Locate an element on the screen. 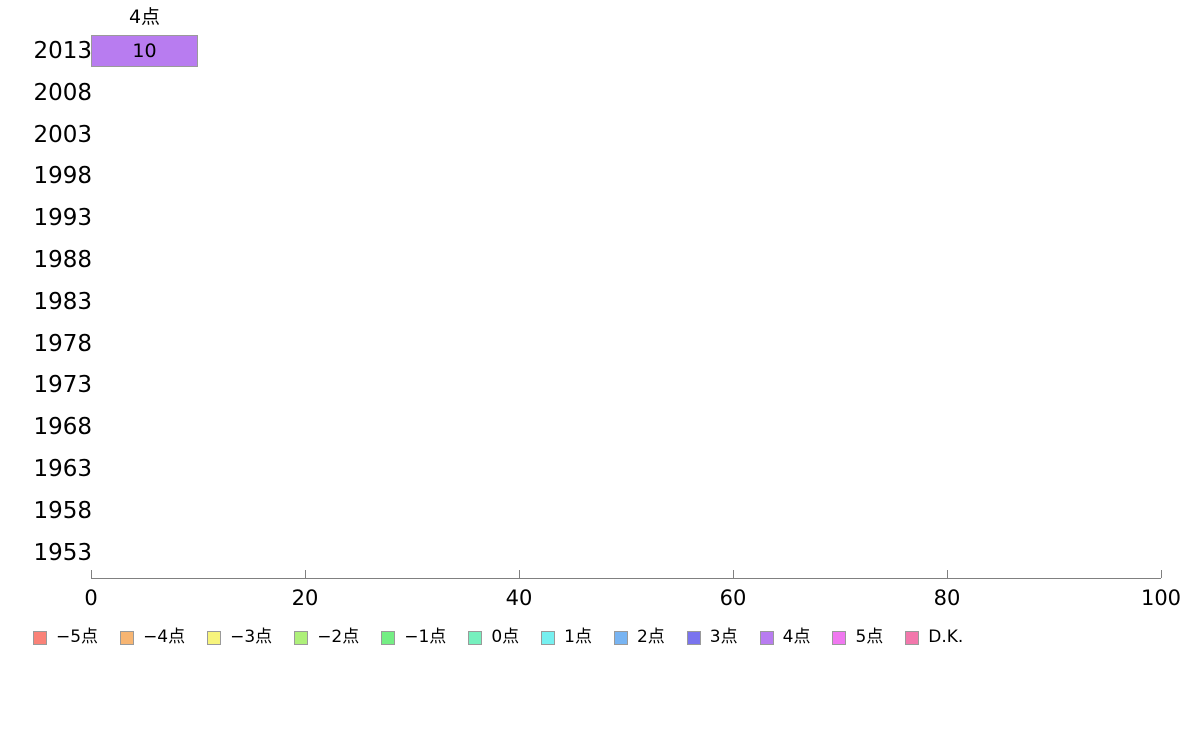  x-axis-line is located at coordinates (626, 578).